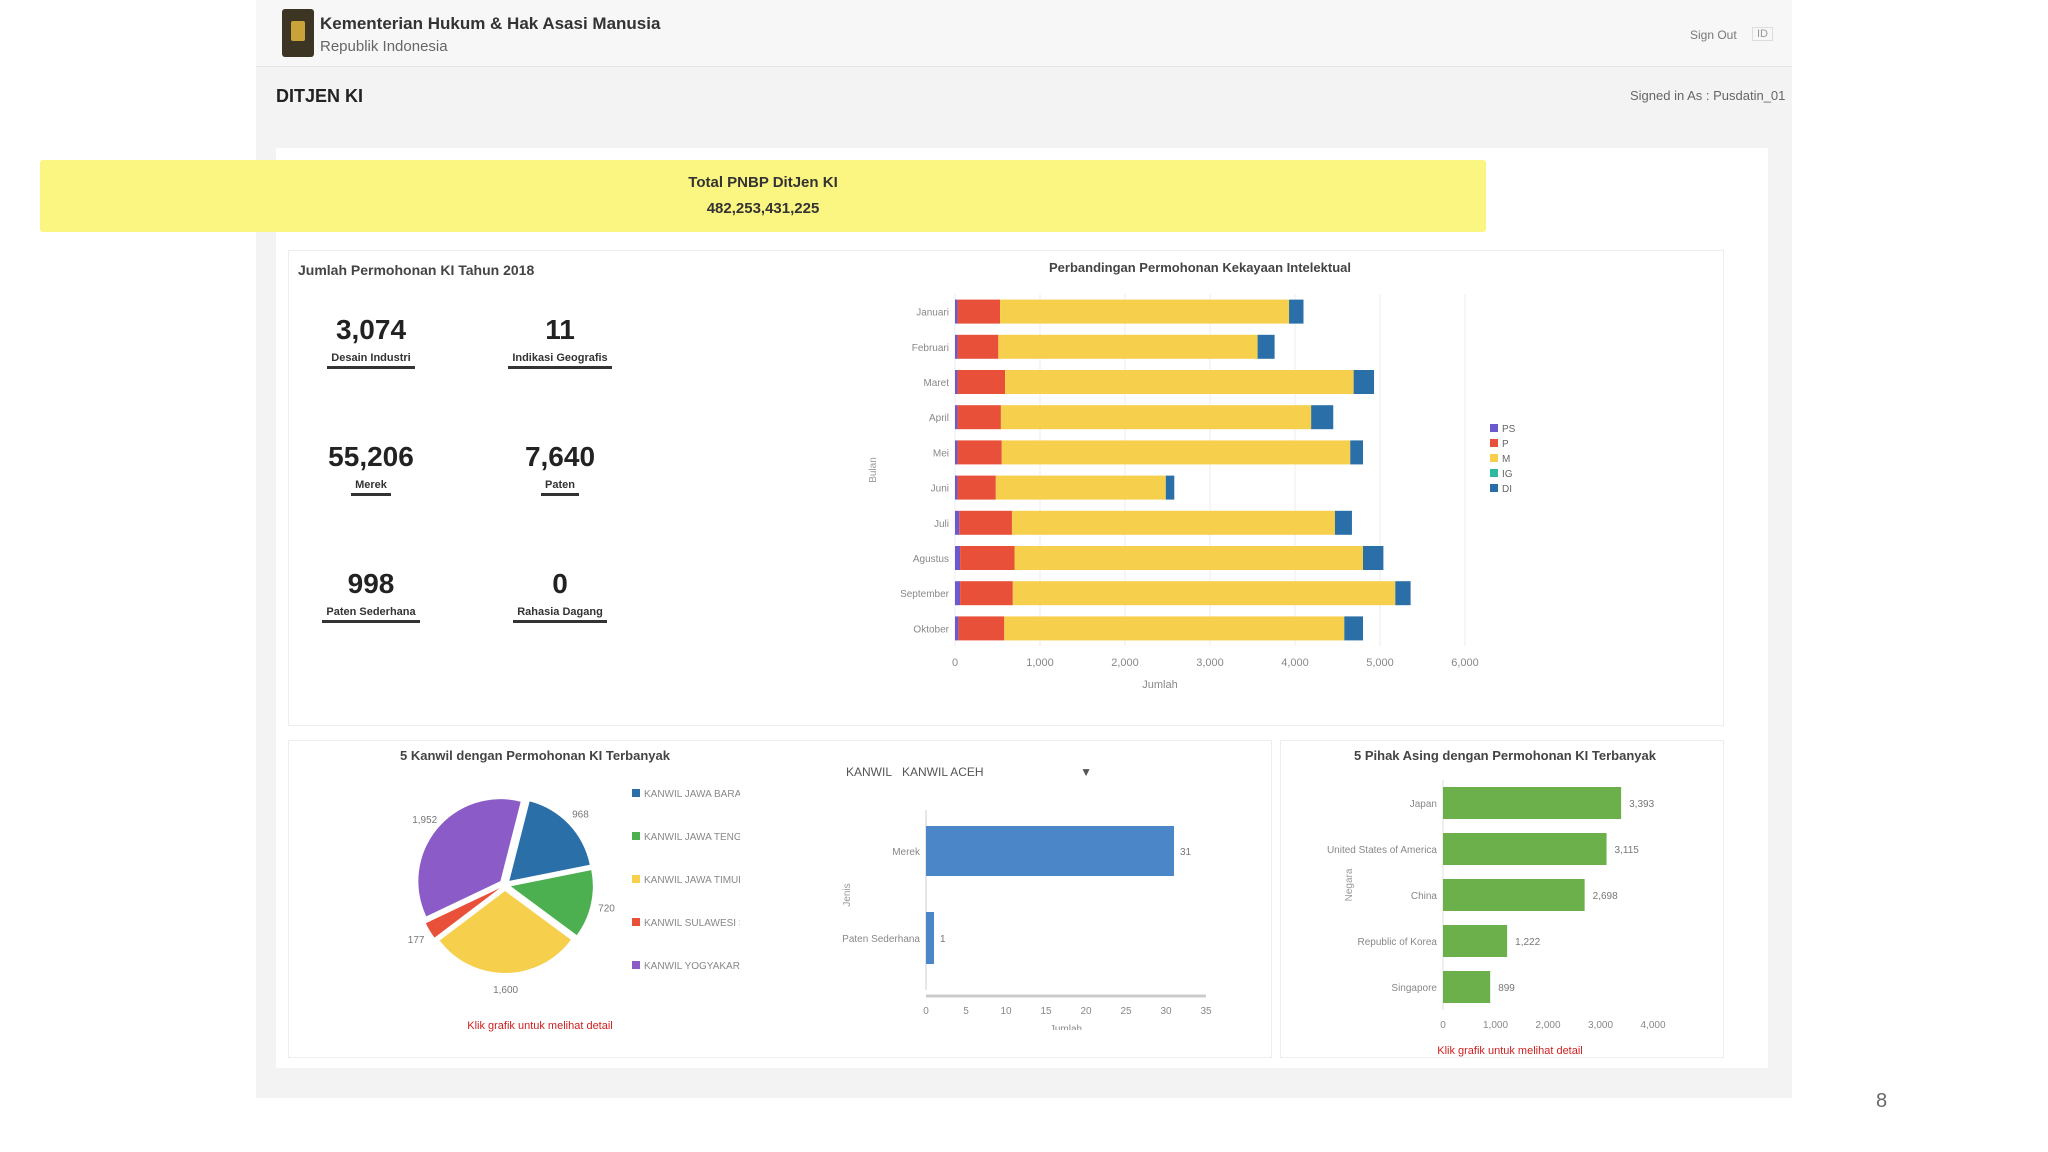  I want to click on y-tick-label: Januari, so click(932, 313).